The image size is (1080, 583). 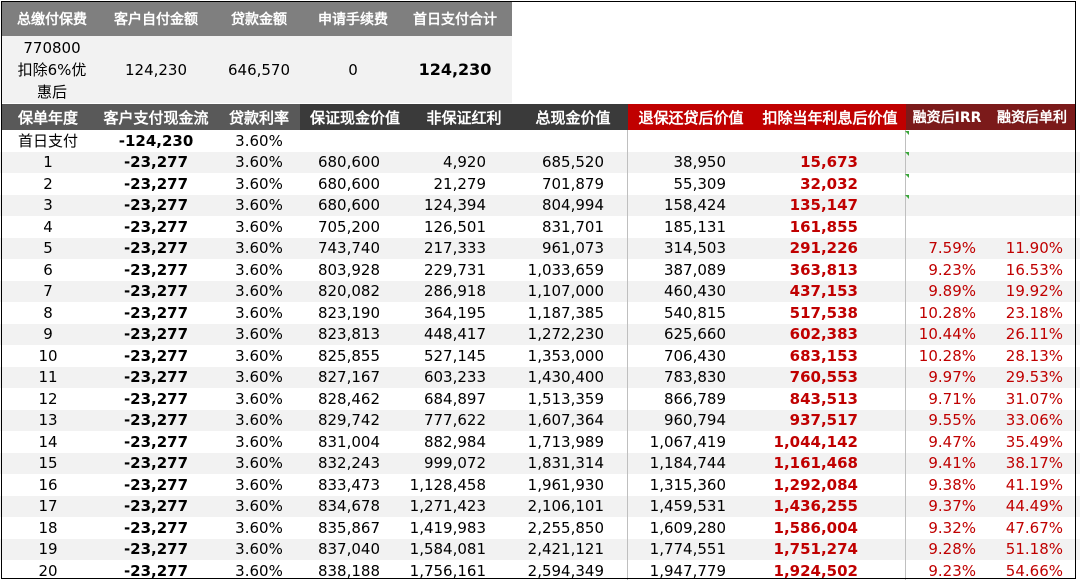 What do you see at coordinates (691, 117) in the screenshot?
I see `col-header-surrender-value: 退保还贷后价值` at bounding box center [691, 117].